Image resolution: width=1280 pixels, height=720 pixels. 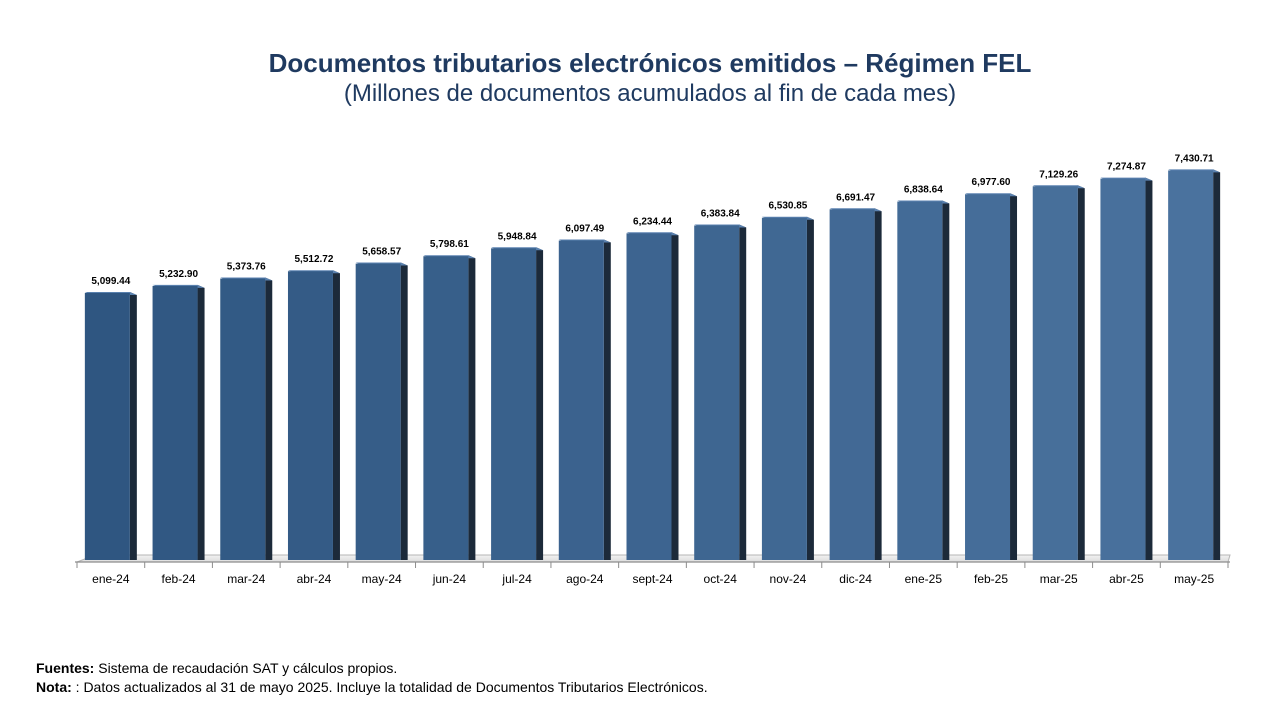 I want to click on x-tick-label: ago-24, so click(x=585, y=579).